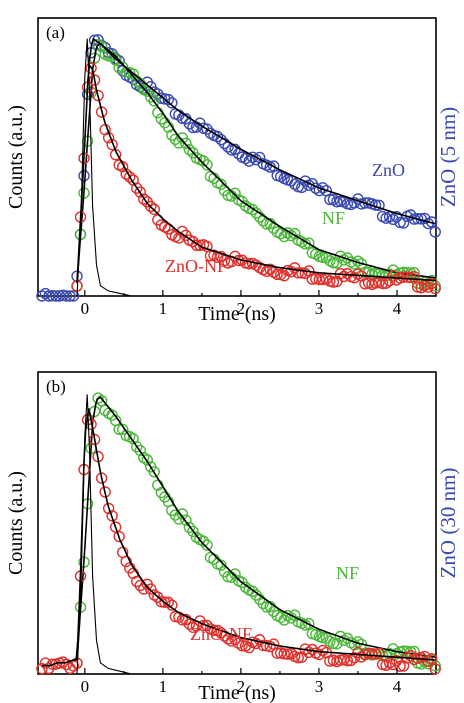 This screenshot has width=464, height=703. I want to click on panel-b-x-axis-label: Time (ns), so click(237, 692).